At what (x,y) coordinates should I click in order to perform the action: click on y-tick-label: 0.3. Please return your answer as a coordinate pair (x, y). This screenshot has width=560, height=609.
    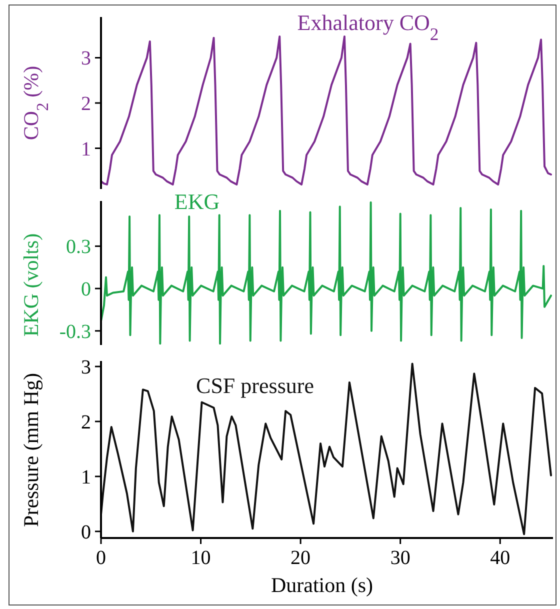
    Looking at the image, I should click on (78, 247).